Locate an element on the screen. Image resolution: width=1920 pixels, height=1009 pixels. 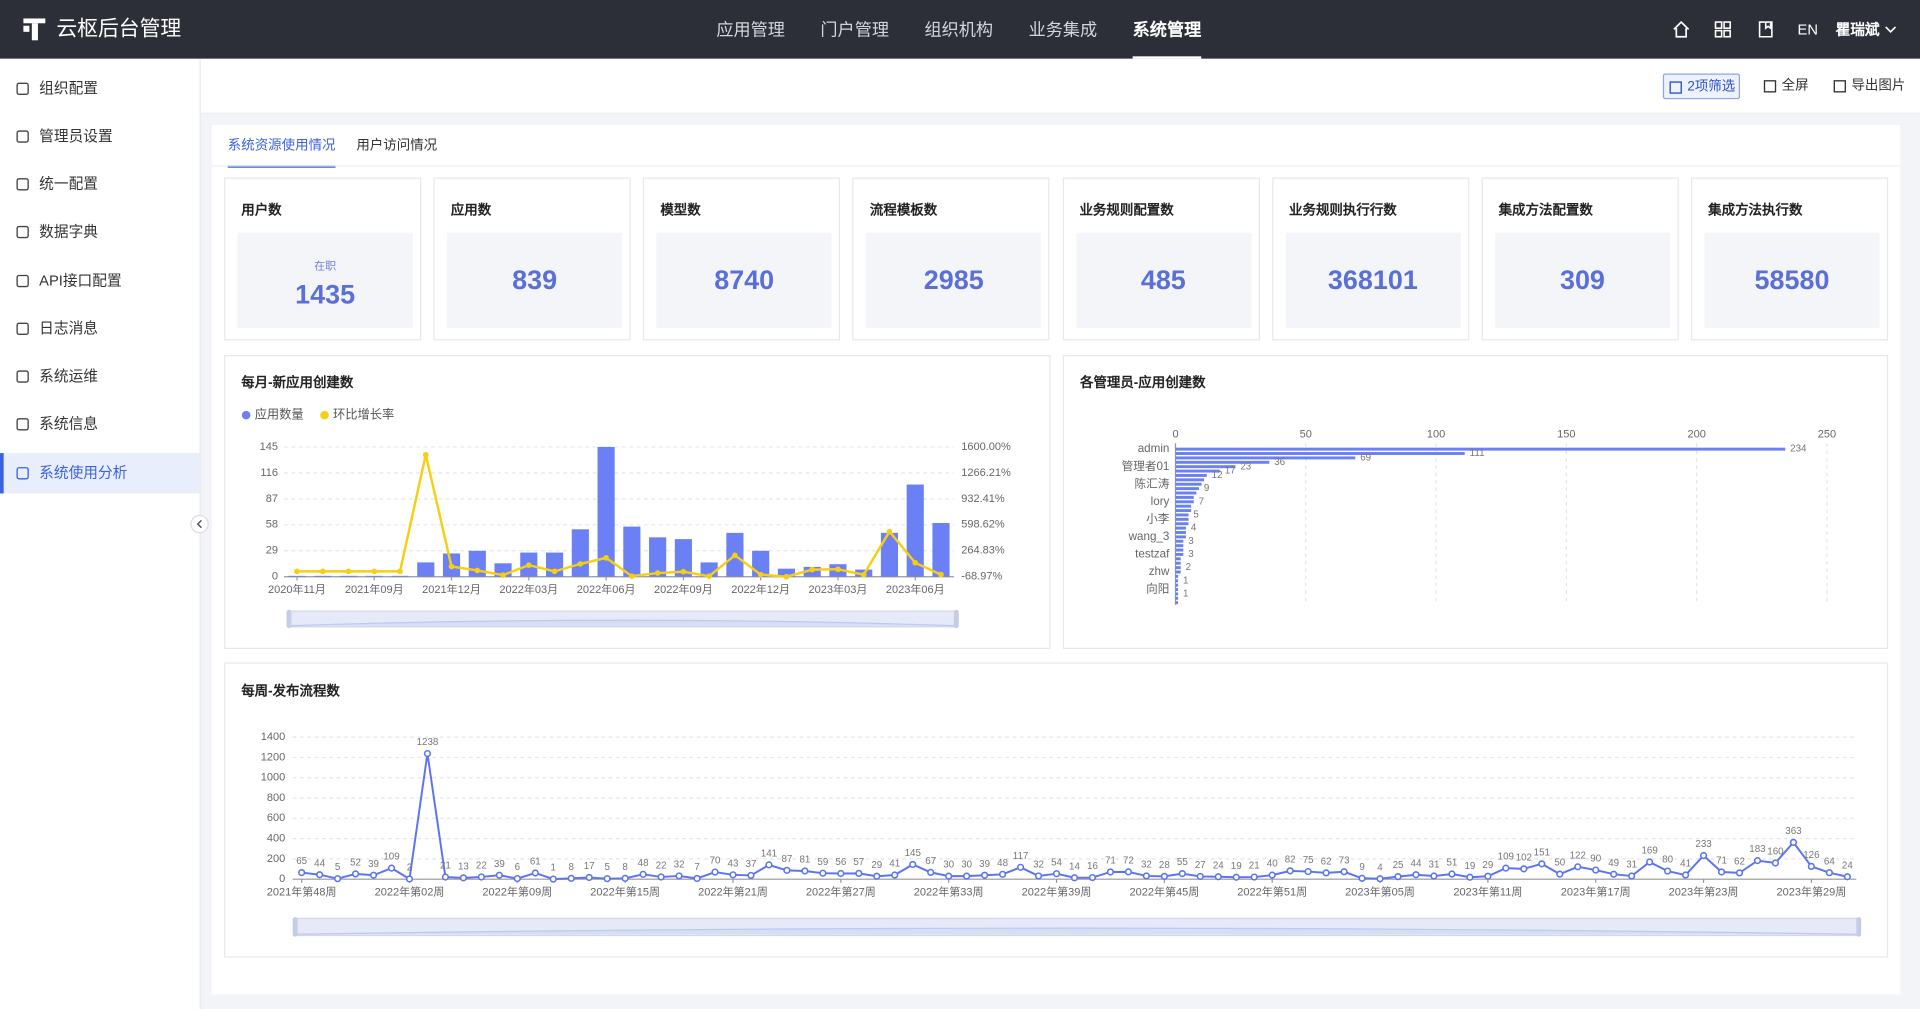
home-icon is located at coordinates (1681, 29).